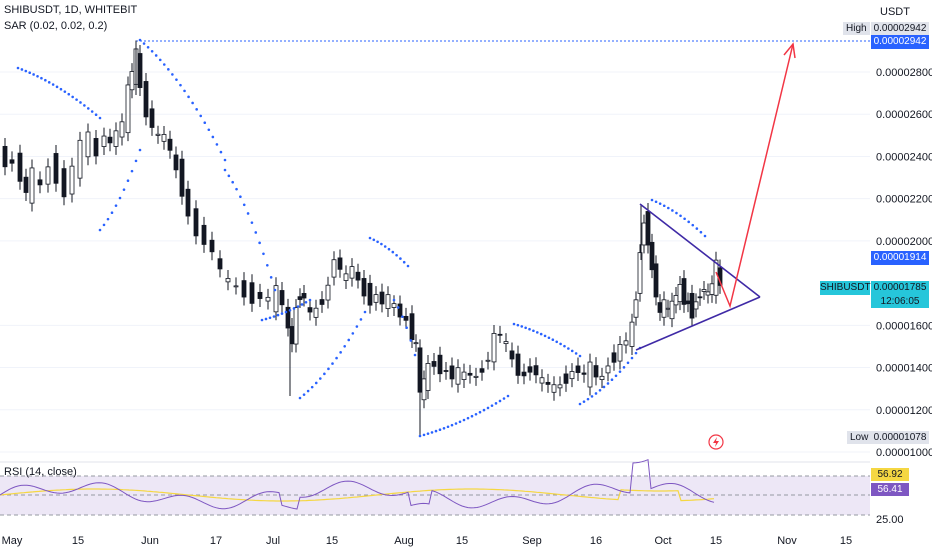  I want to click on symbol-title: SHIBUSDT, 1D, WHITEBIT, so click(71, 10).